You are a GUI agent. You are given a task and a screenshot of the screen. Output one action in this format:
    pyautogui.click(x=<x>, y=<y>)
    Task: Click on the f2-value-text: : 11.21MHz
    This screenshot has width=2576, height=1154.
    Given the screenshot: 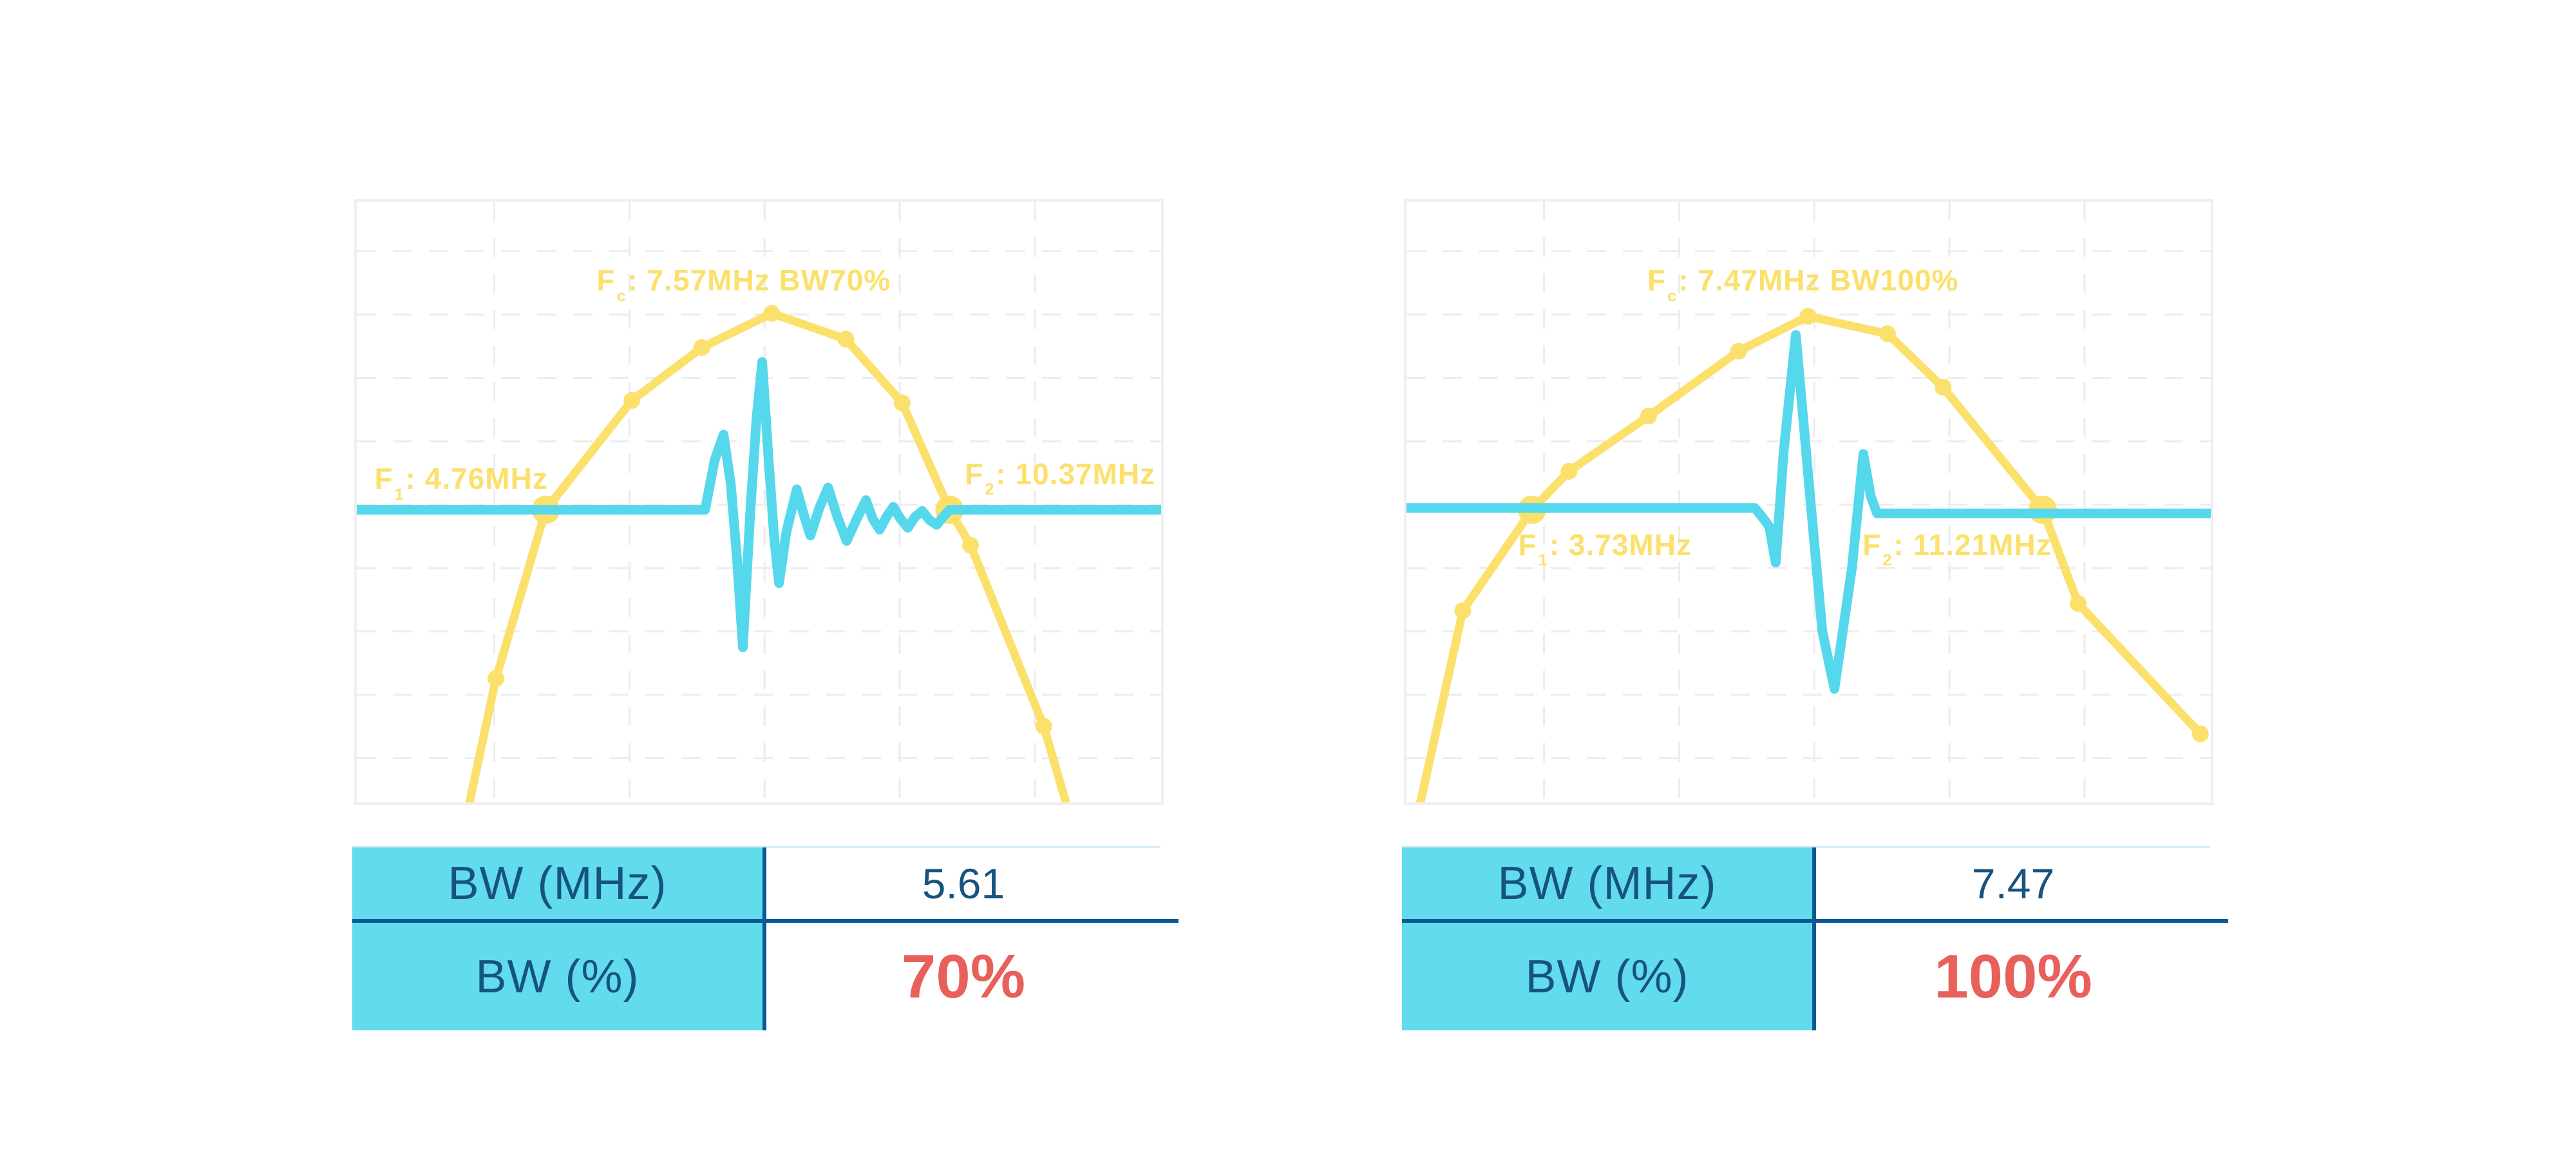 What is the action you would take?
    pyautogui.click(x=1973, y=544)
    